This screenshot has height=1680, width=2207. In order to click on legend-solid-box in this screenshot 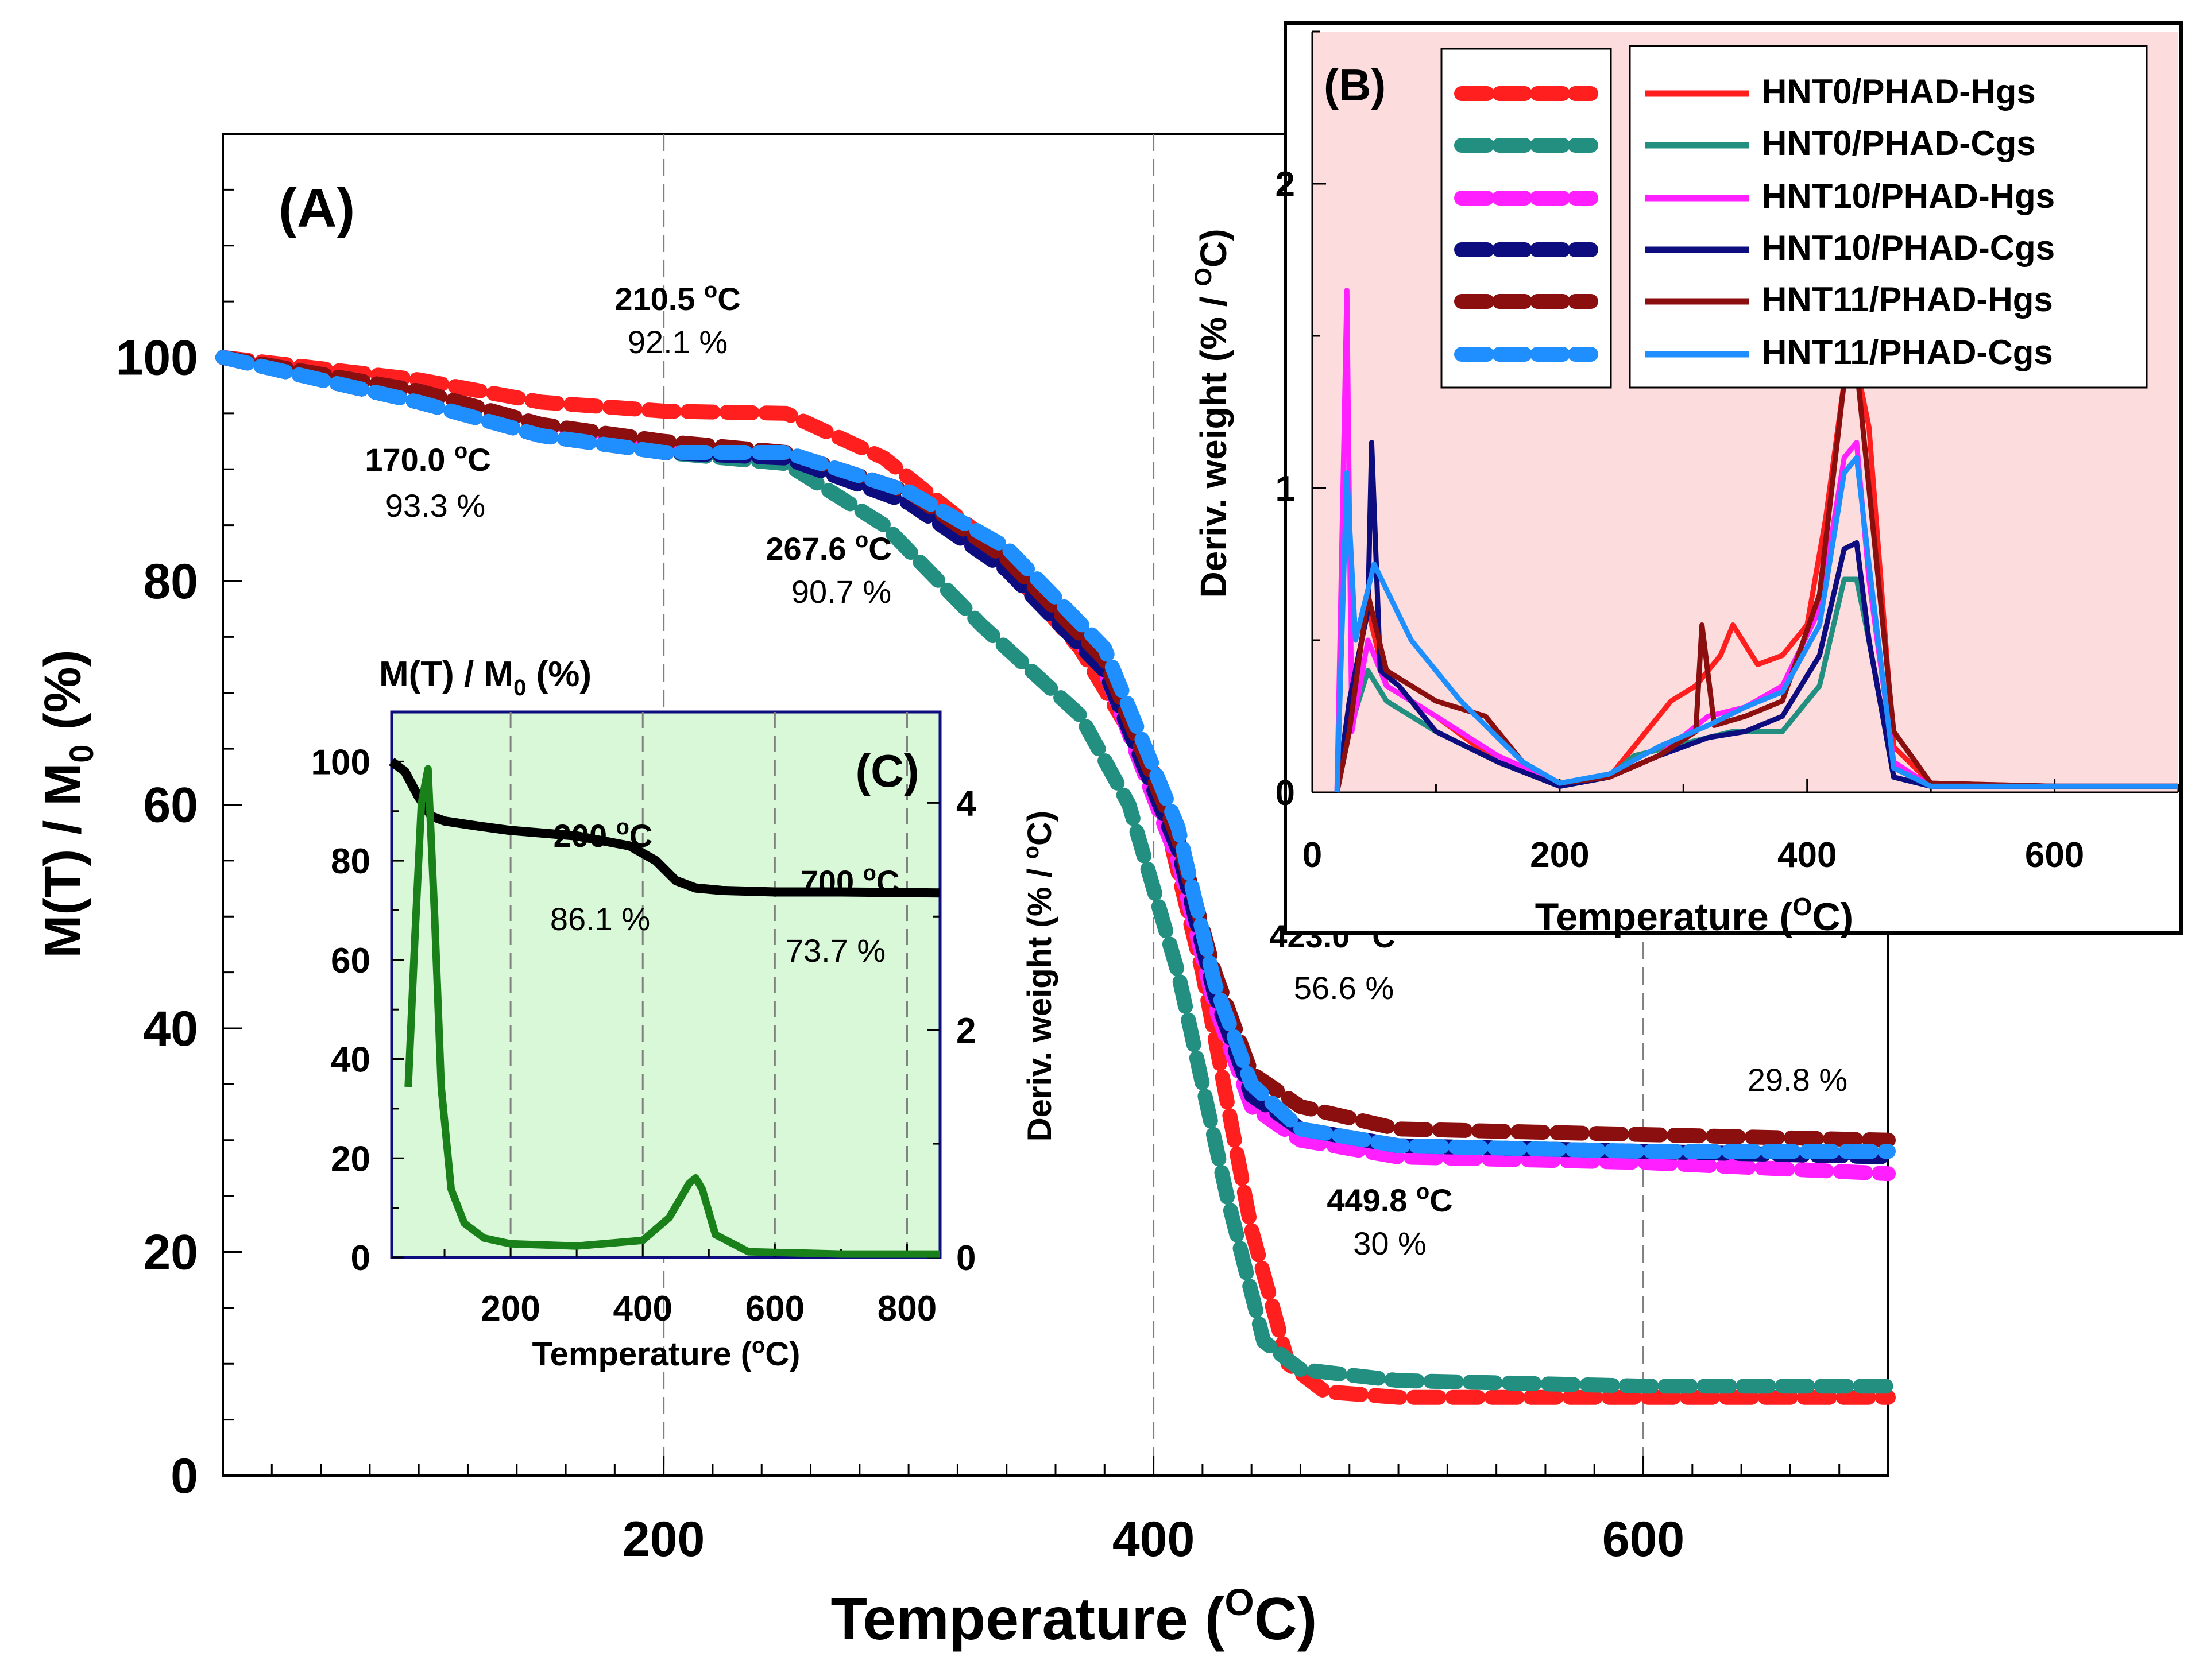, I will do `click(1889, 217)`.